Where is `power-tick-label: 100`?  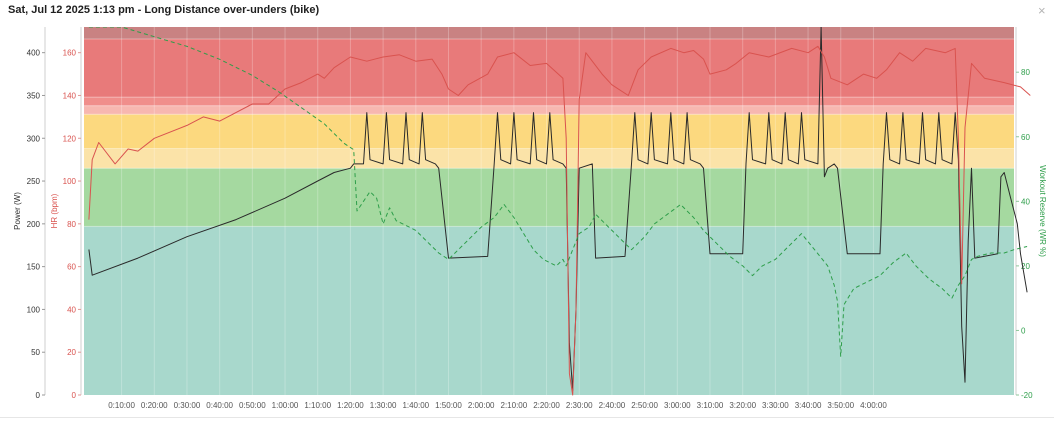 power-tick-label: 100 is located at coordinates (34, 309).